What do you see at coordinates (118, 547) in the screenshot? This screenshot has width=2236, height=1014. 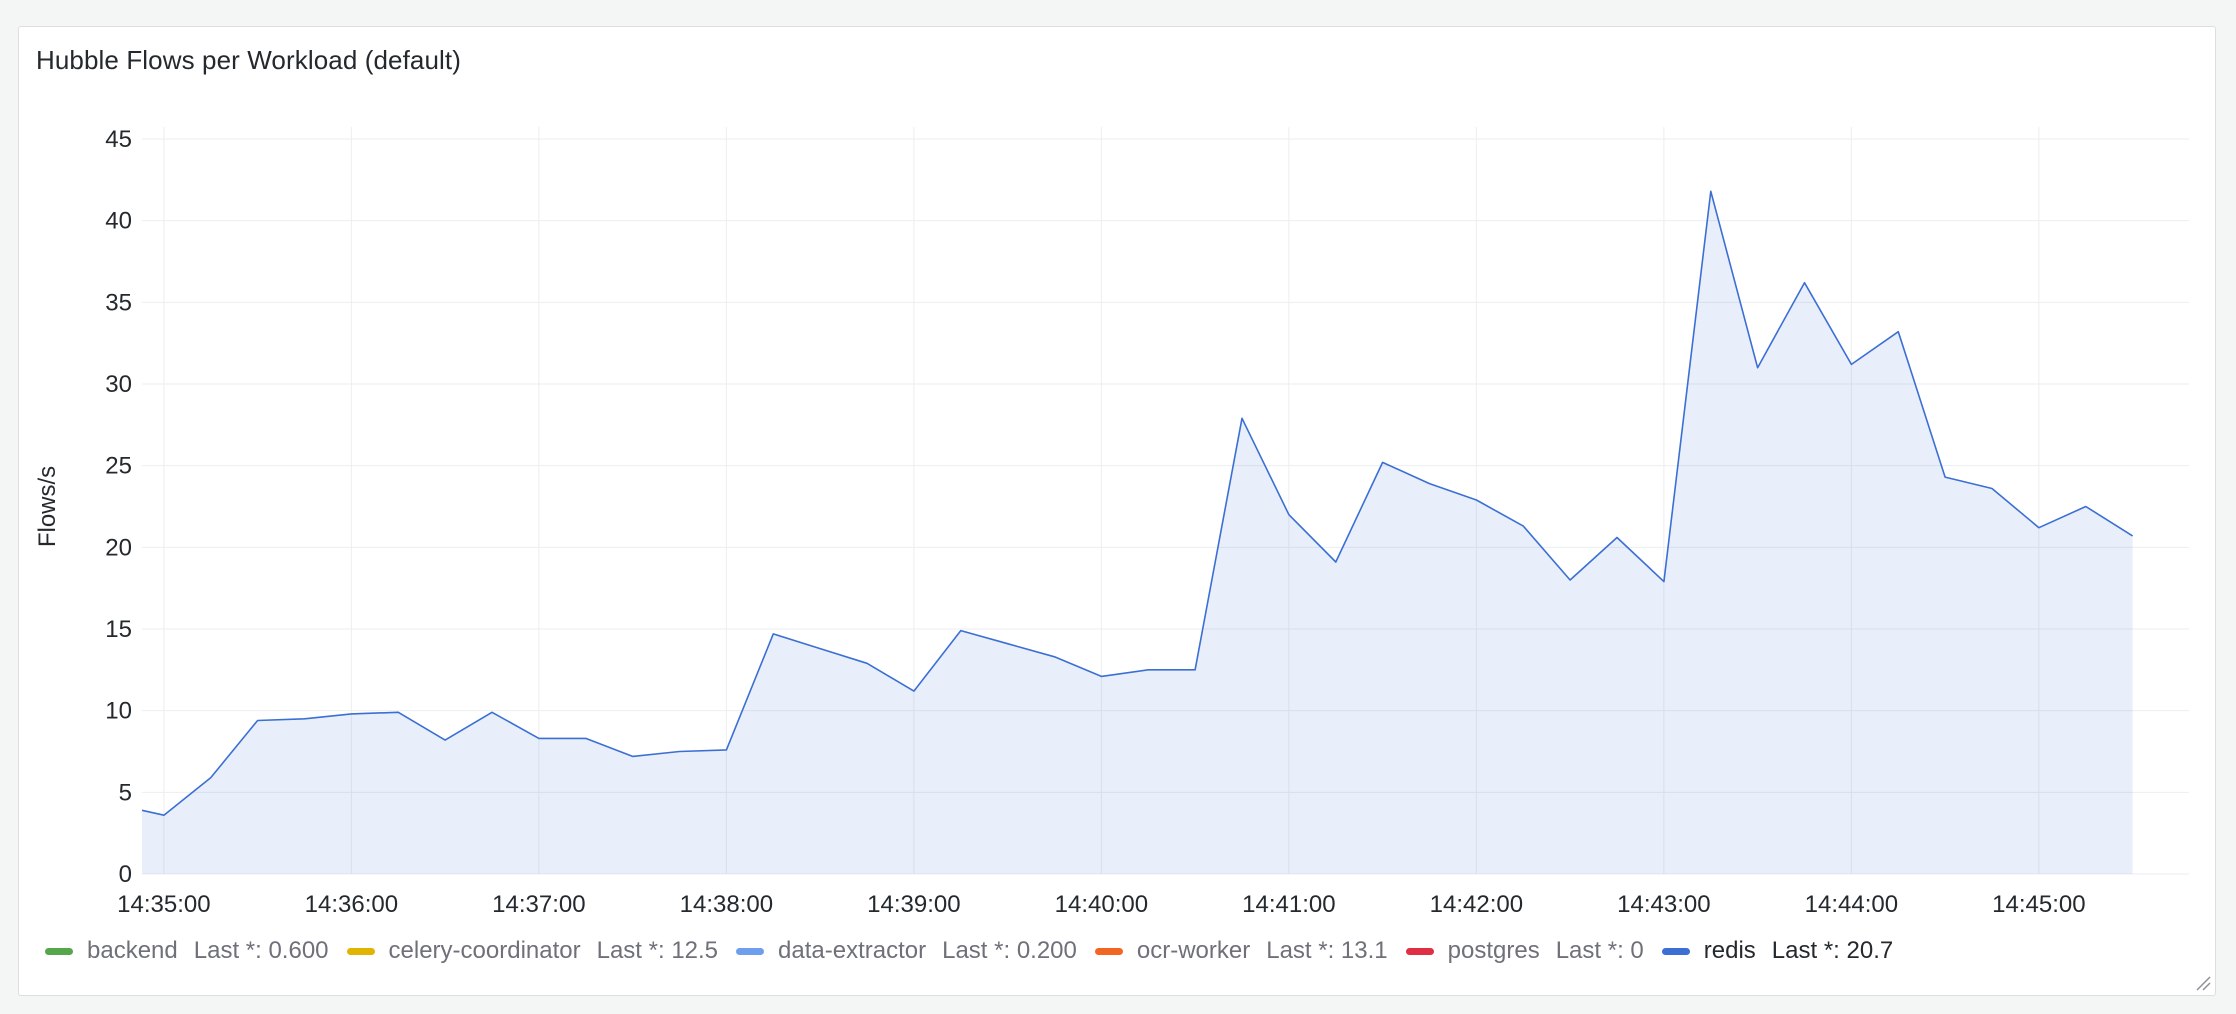 I see `y-tick-label: 20` at bounding box center [118, 547].